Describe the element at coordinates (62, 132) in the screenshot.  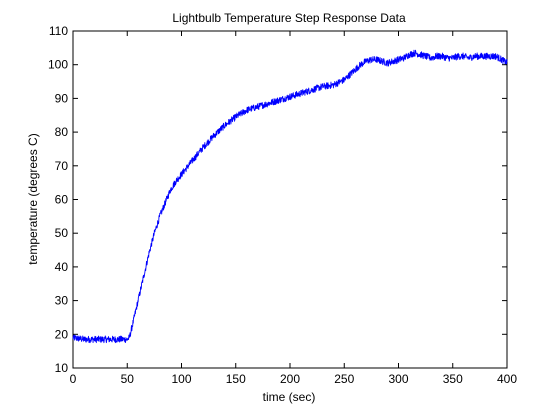
I see `y-tick-label: 80` at that location.